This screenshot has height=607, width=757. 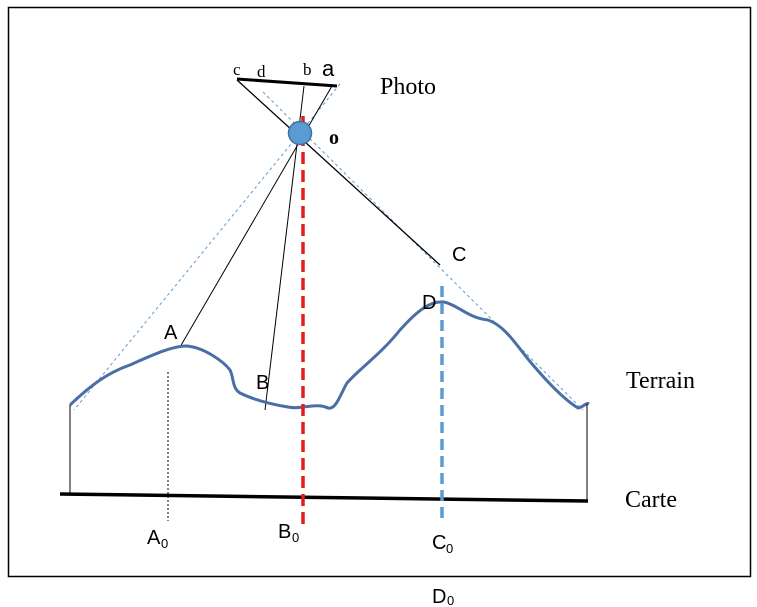 What do you see at coordinates (300, 133) in the screenshot?
I see `perspective-center` at bounding box center [300, 133].